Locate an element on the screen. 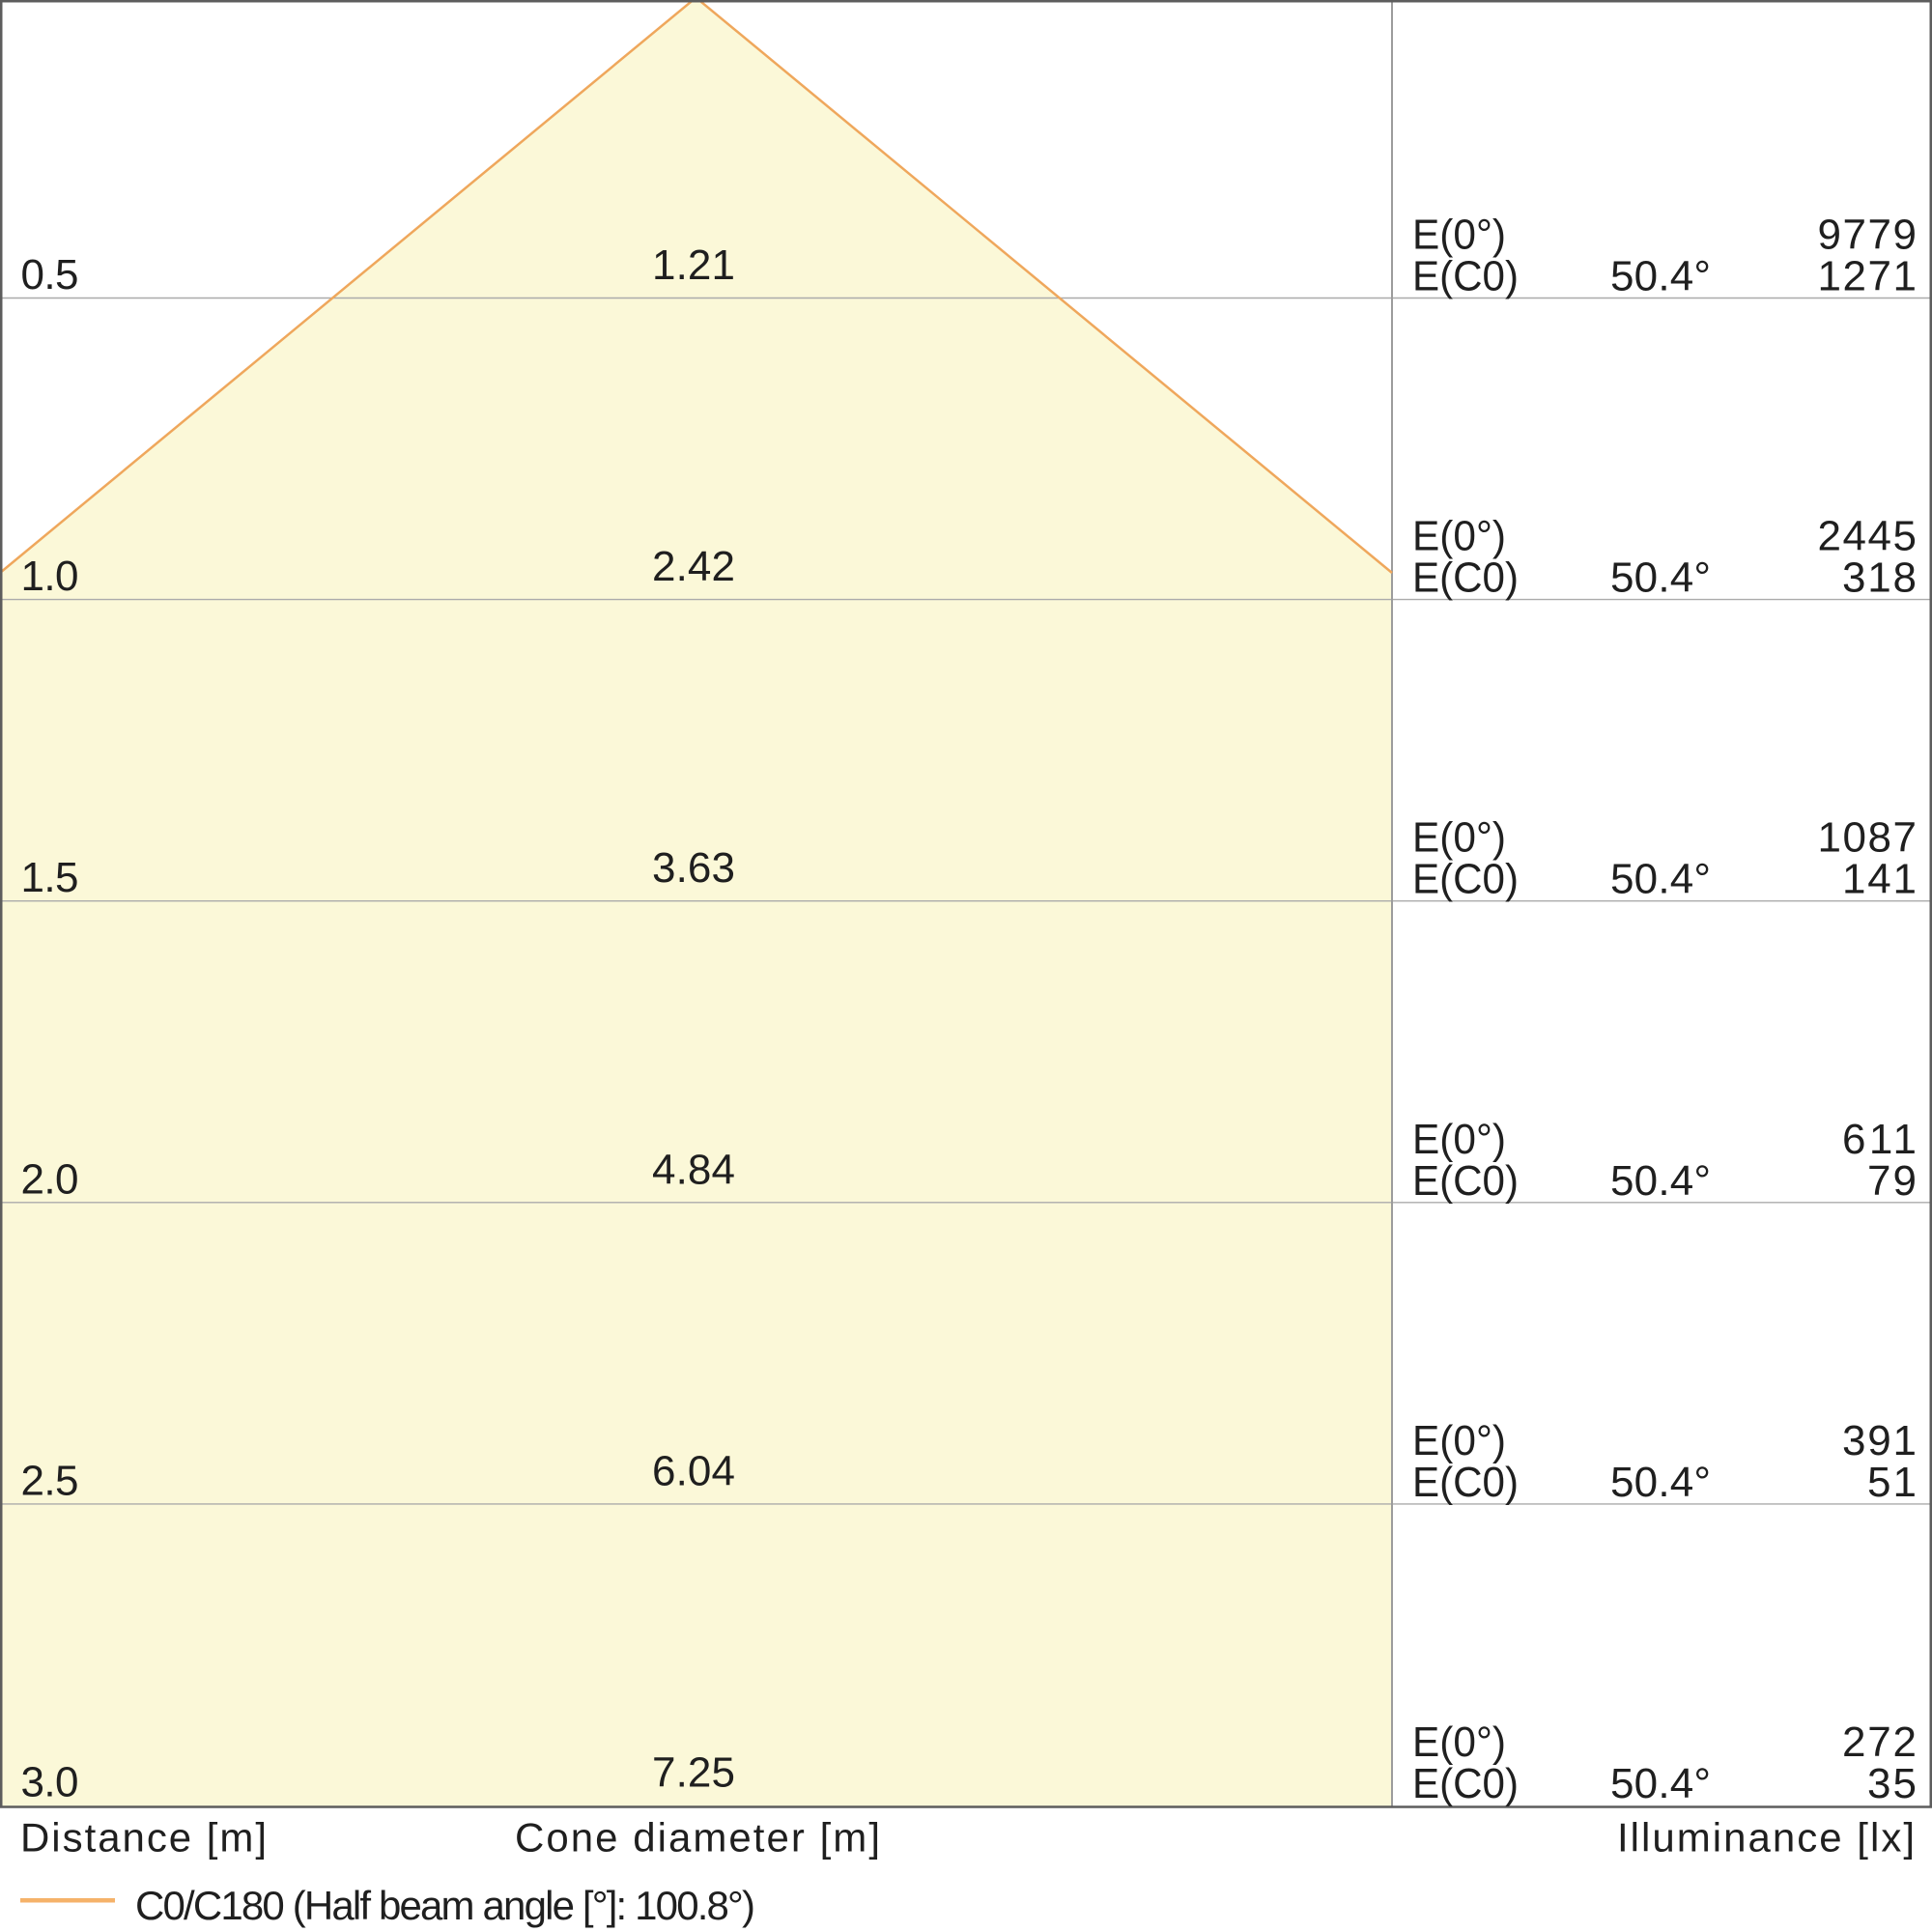  svg-text: 318 is located at coordinates (1879, 578).